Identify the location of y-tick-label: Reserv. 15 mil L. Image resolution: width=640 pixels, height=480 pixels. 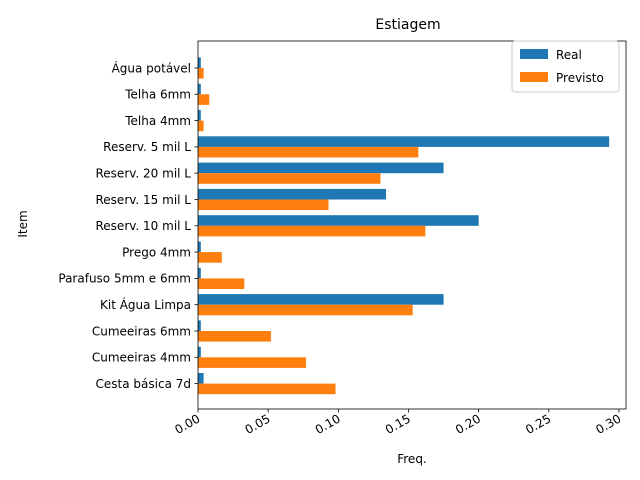
(144, 200).